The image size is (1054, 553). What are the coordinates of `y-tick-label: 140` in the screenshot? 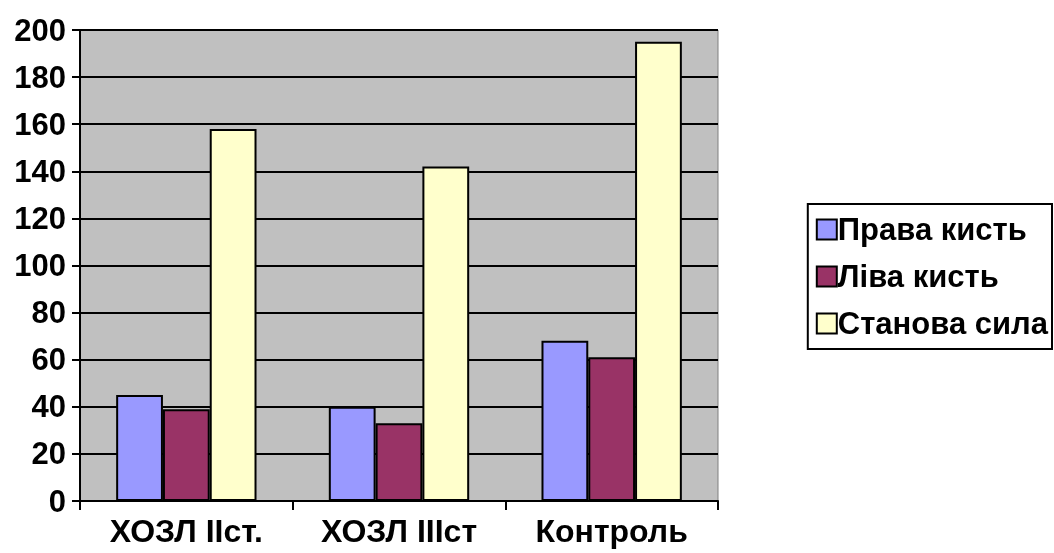 It's located at (40, 171).